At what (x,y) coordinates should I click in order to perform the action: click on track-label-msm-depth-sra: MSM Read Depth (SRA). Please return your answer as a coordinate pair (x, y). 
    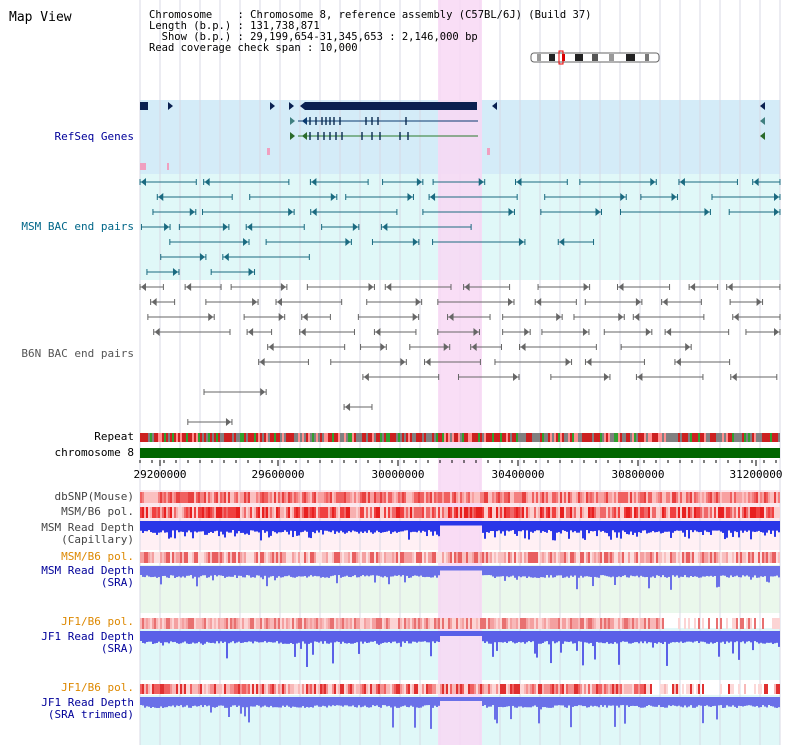
    Looking at the image, I should click on (87, 577).